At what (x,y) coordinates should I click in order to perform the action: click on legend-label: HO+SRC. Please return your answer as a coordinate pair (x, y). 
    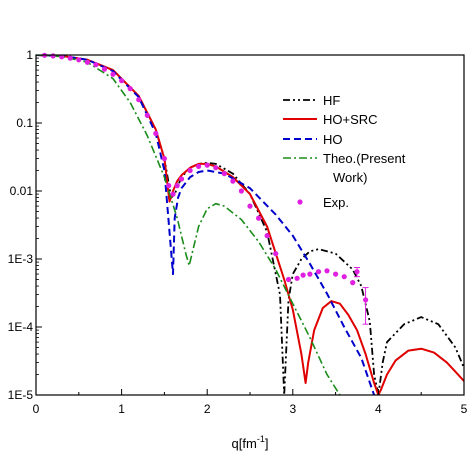
    Looking at the image, I should click on (350, 119).